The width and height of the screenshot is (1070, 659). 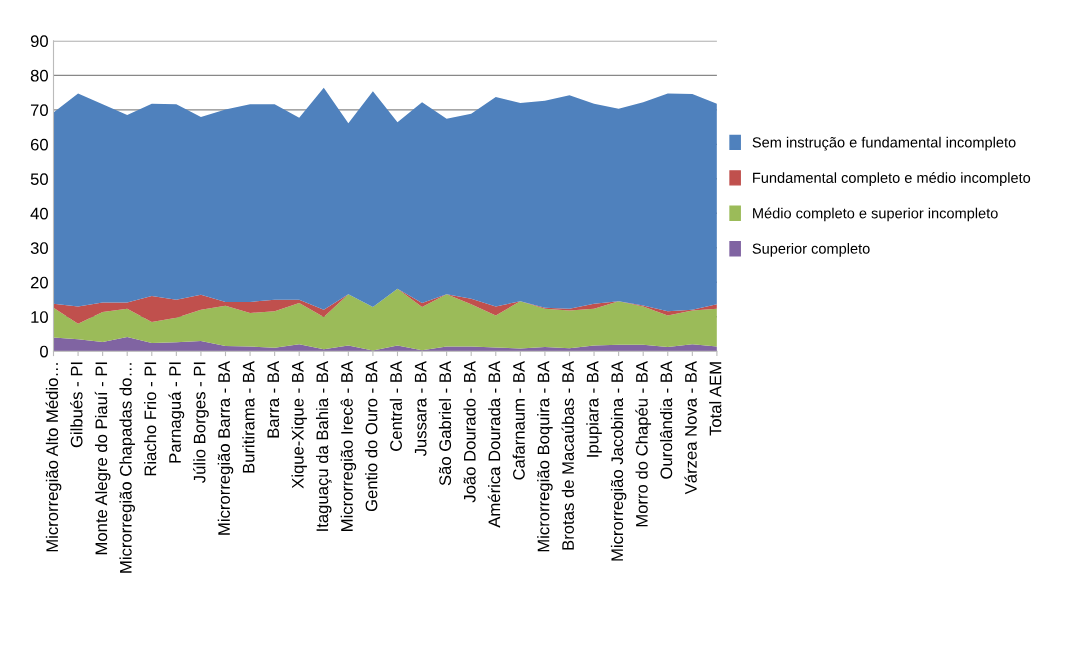 I want to click on x-tick-label: São Gabriel - BA, so click(x=445, y=423).